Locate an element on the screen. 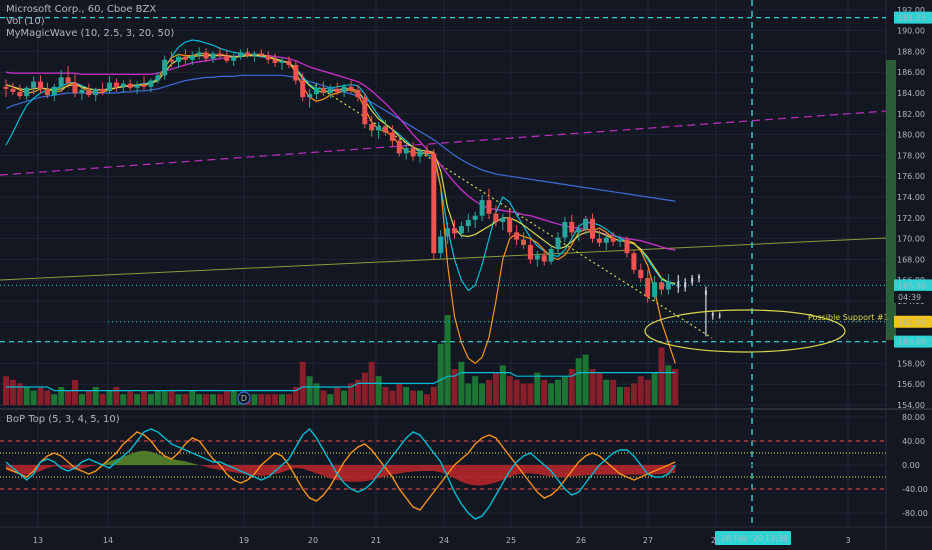 Image resolution: width=932 pixels, height=550 pixels. osc-negative-area is located at coordinates (341, 475).